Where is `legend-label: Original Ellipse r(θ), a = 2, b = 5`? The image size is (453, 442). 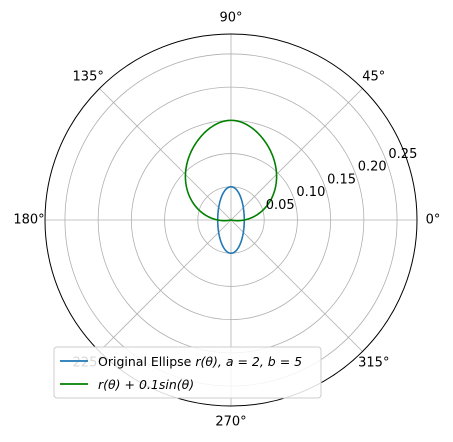
legend-label: Original Ellipse r(θ), a = 2, b = 5 is located at coordinates (200, 361).